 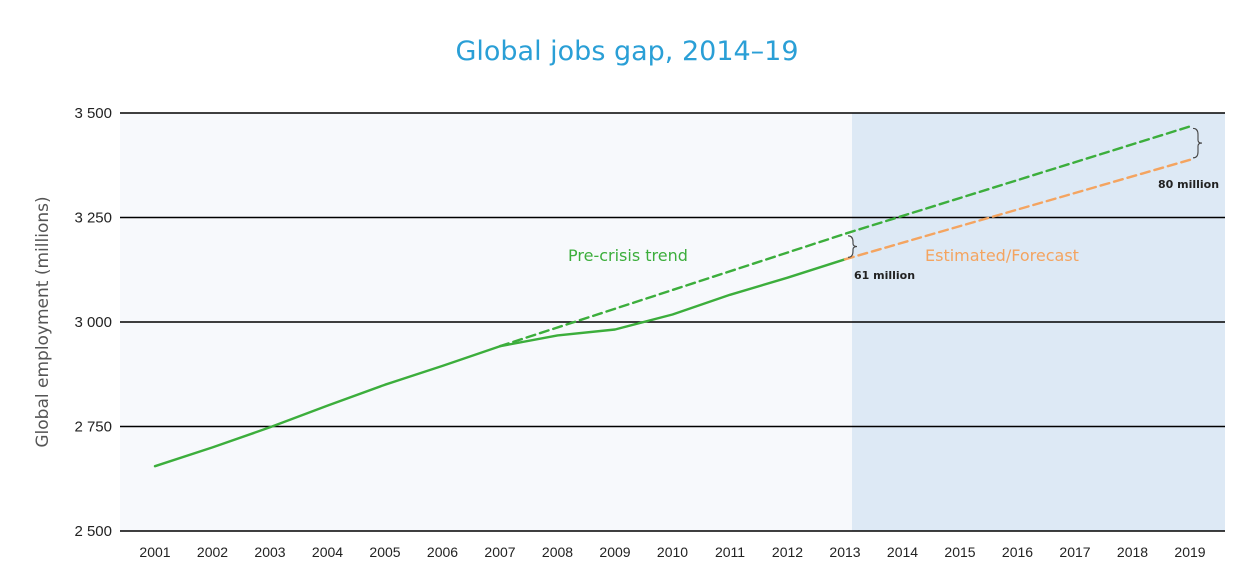 I want to click on gap-brackets, so click(x=1025, y=192).